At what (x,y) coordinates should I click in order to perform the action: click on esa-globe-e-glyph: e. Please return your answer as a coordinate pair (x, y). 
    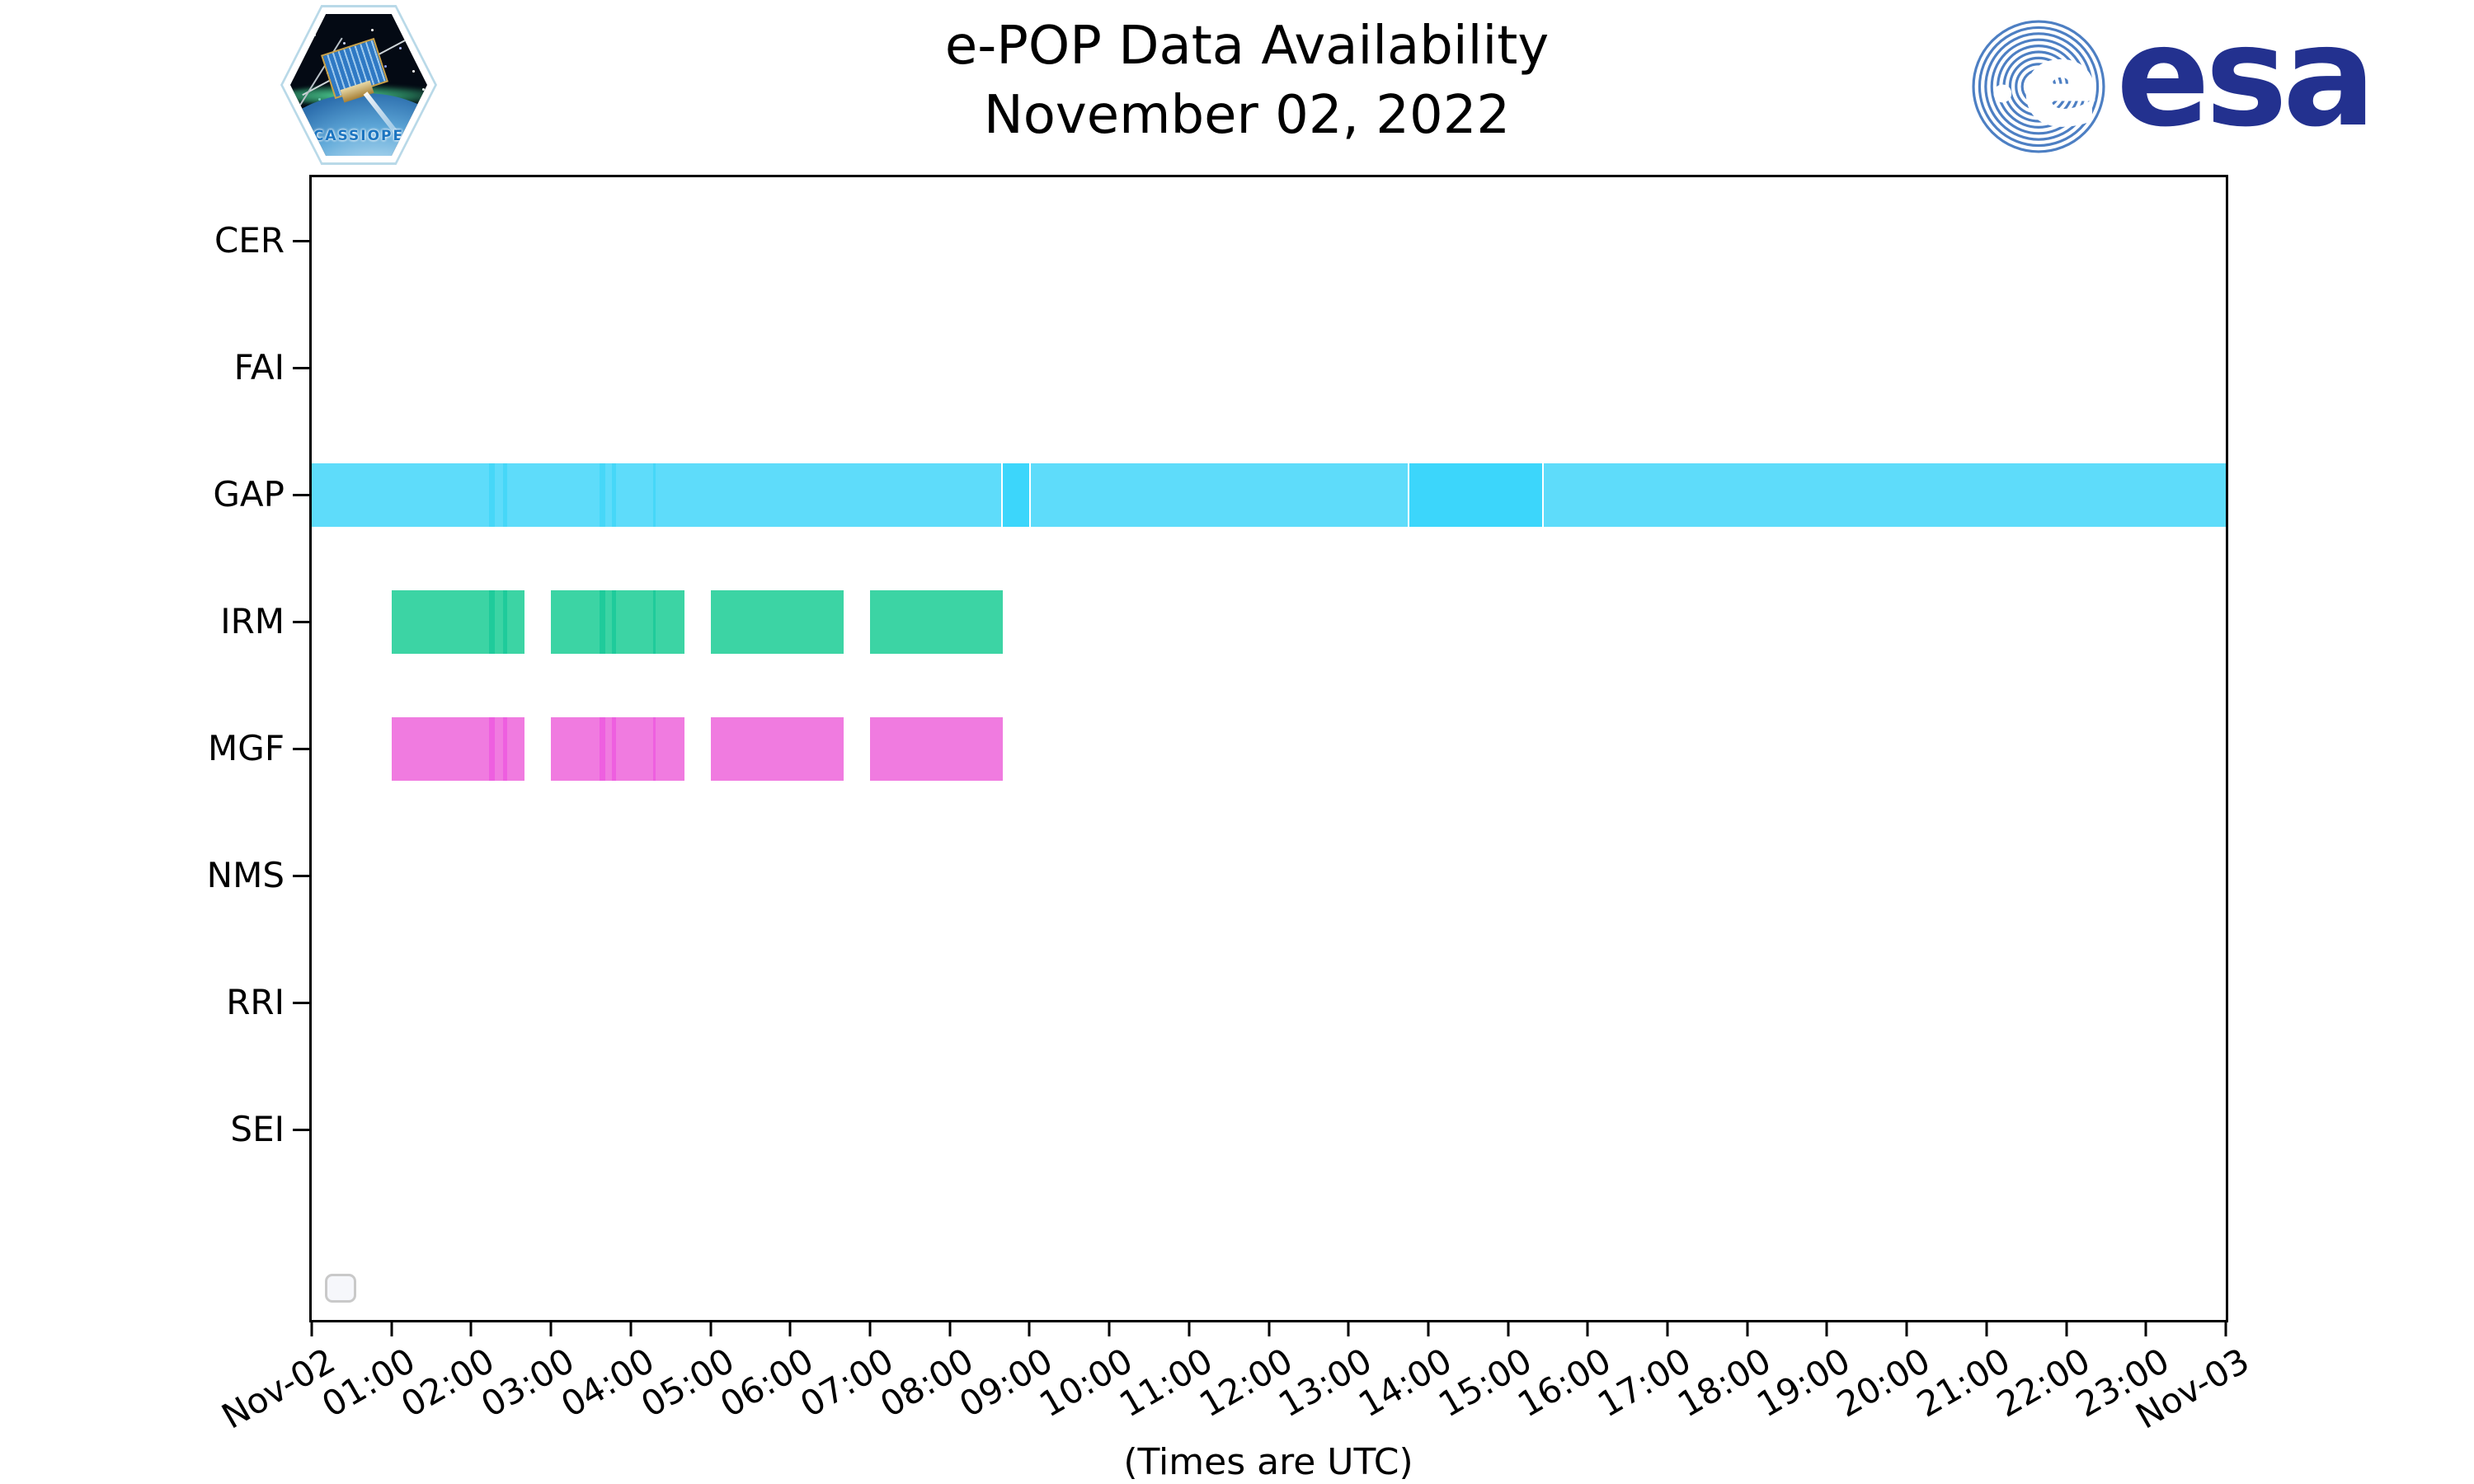
    Looking at the image, I should click on (2060, 85).